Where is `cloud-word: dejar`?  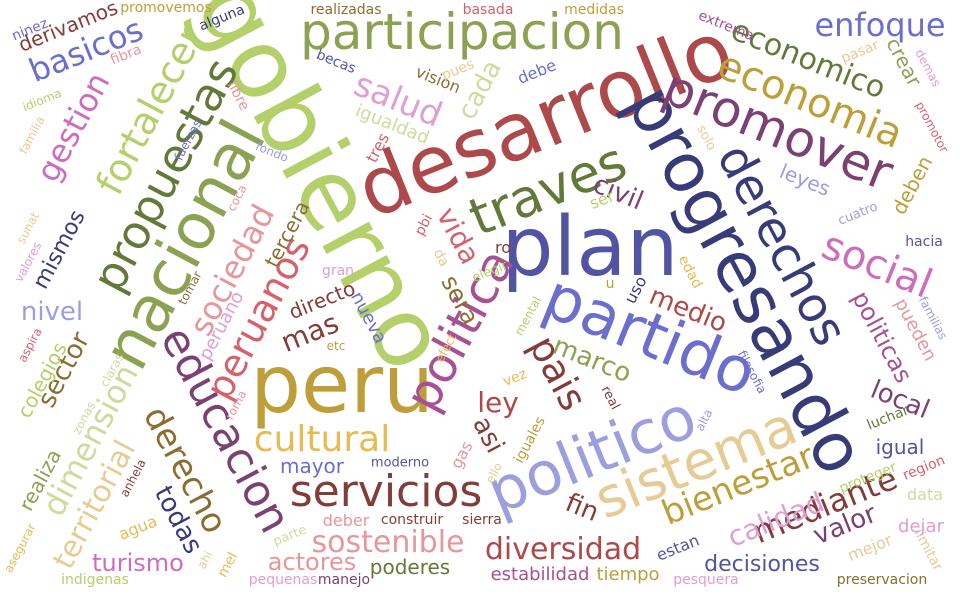
cloud-word: dejar is located at coordinates (921, 526).